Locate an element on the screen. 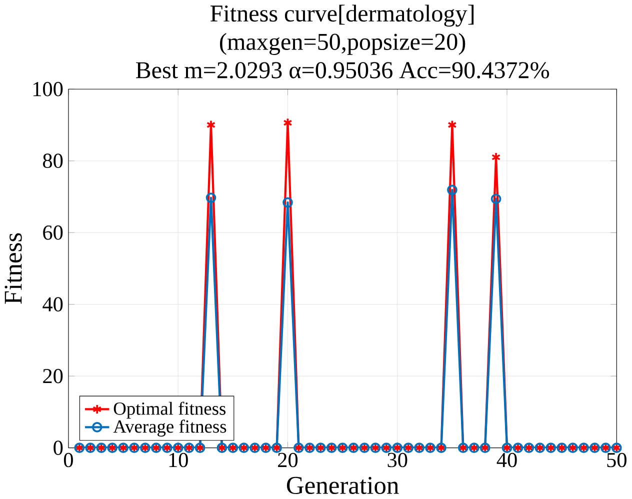 Image resolution: width=632 pixels, height=499 pixels. x-tick-label: 0 is located at coordinates (68, 460).